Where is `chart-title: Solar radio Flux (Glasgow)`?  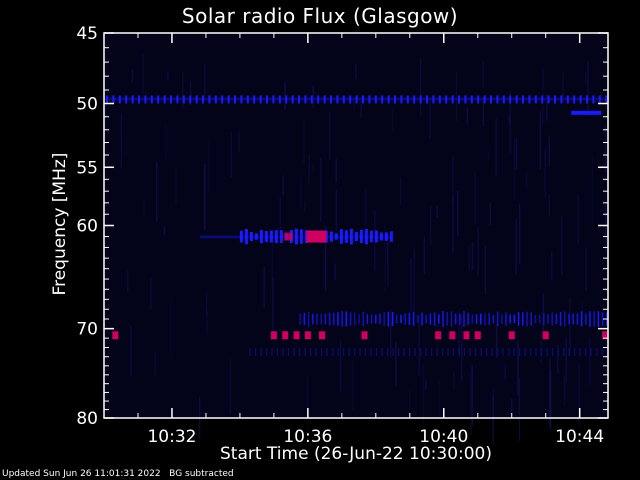
chart-title: Solar radio Flux (Glasgow) is located at coordinates (320, 16).